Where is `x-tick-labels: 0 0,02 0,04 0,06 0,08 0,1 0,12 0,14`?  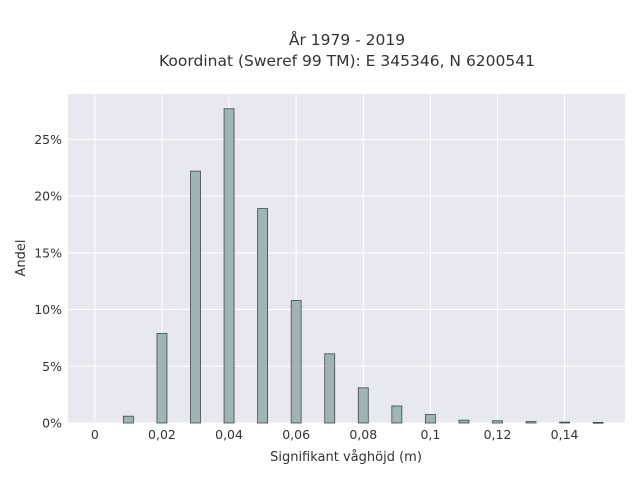
x-tick-labels: 0 0,02 0,04 0,06 0,08 0,1 0,12 0,14 is located at coordinates (335, 434).